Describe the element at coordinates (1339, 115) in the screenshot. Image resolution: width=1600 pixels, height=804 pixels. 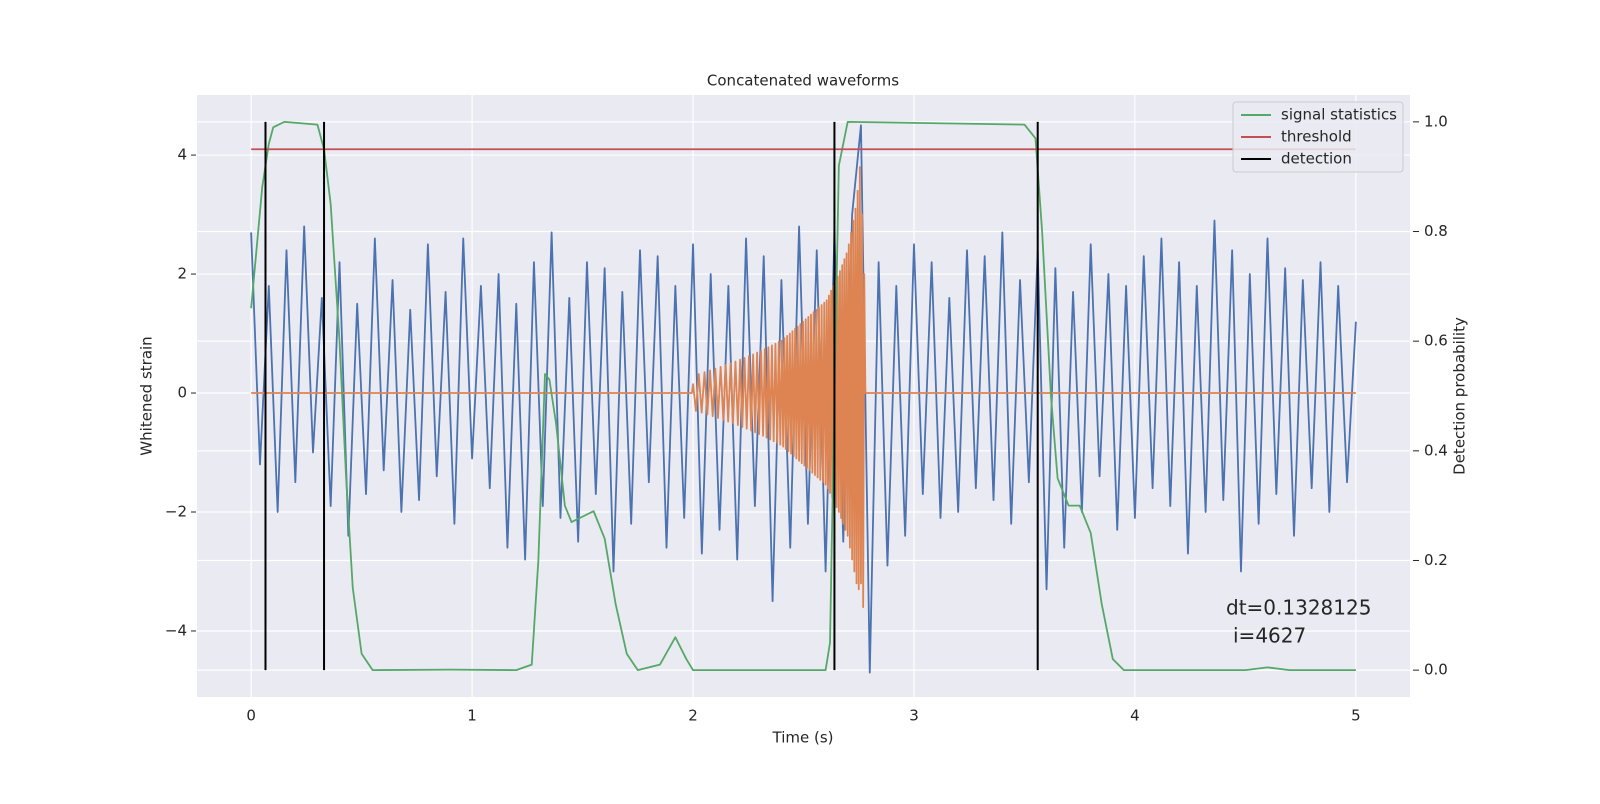
I see `legend-label: signal statistics` at that location.